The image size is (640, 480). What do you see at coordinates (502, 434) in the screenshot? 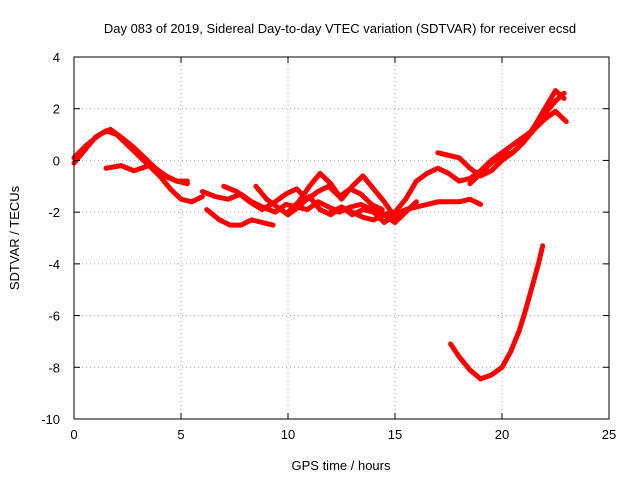
I see `x-tick-label: 20` at bounding box center [502, 434].